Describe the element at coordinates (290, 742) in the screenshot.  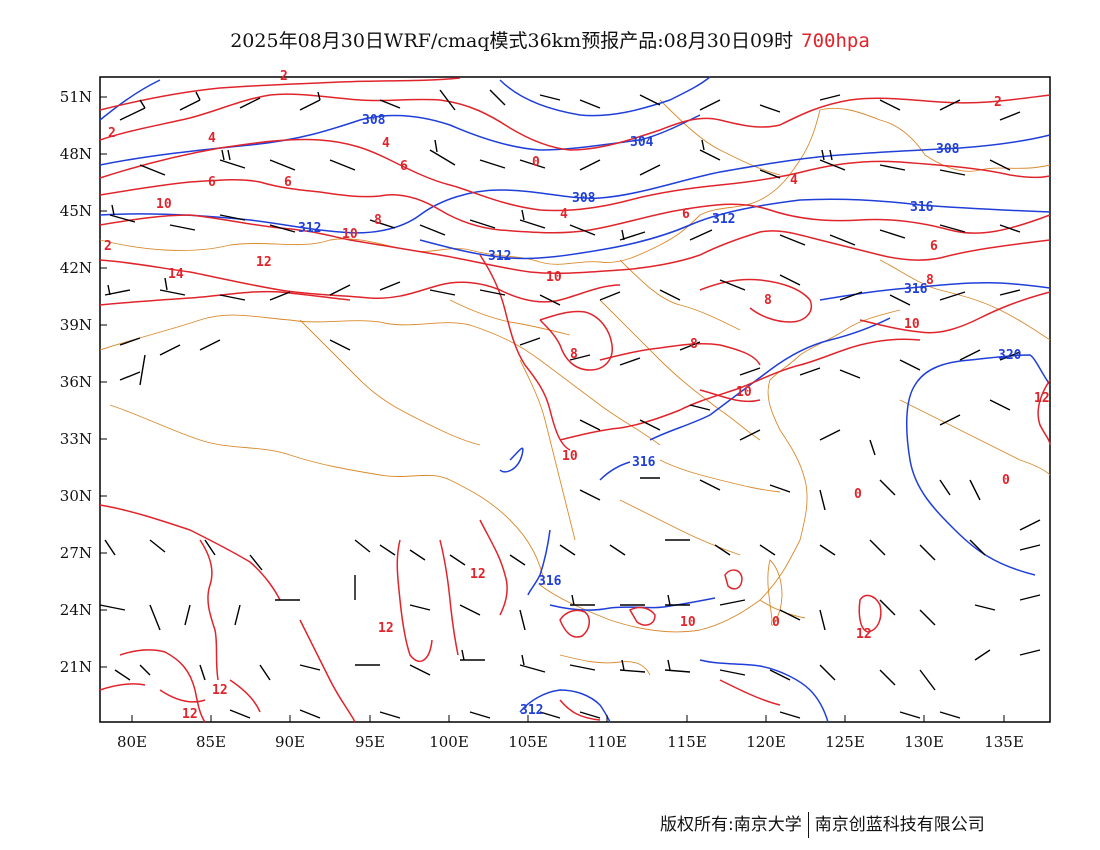
I see `x-tick-label: 90E` at that location.